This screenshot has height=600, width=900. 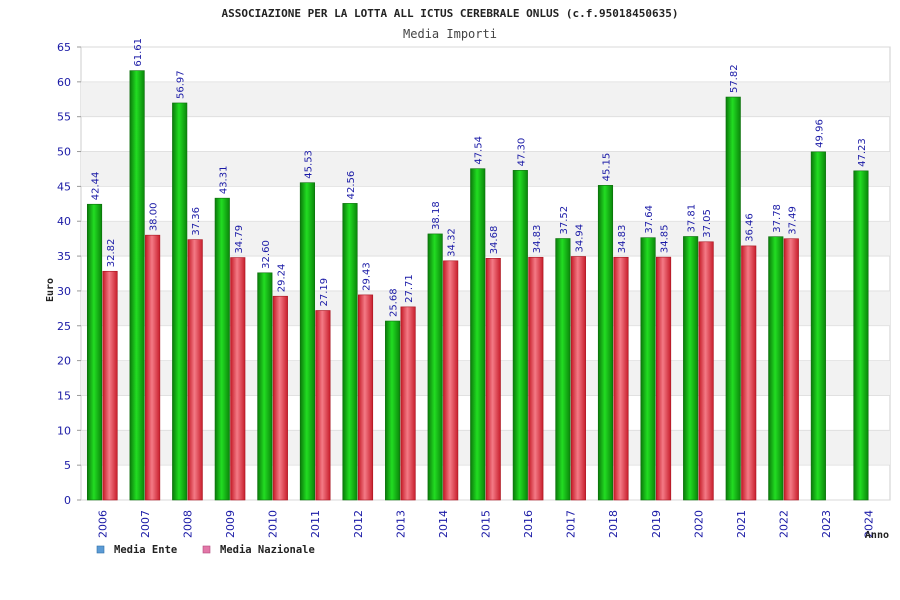 I want to click on y-axis-title: Euro, so click(x=50, y=290).